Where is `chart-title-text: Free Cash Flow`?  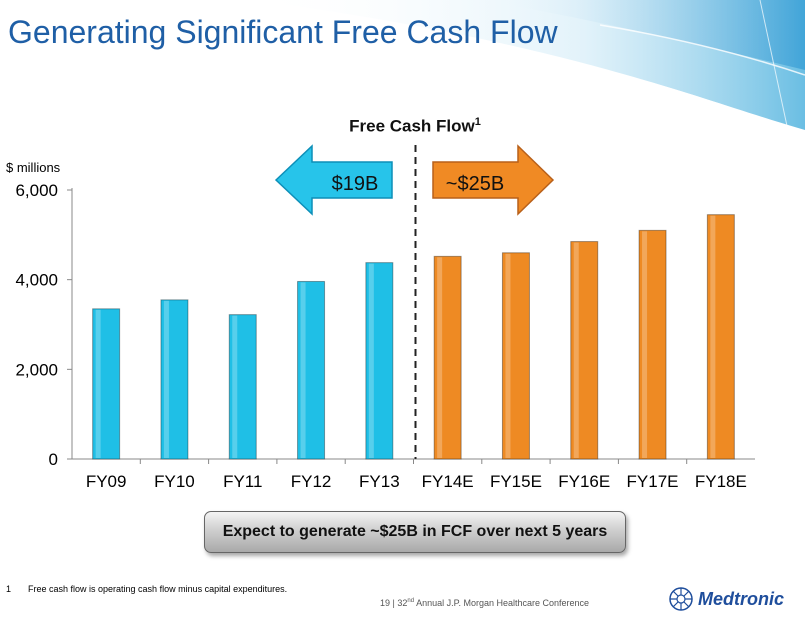
chart-title-text: Free Cash Flow is located at coordinates (412, 126).